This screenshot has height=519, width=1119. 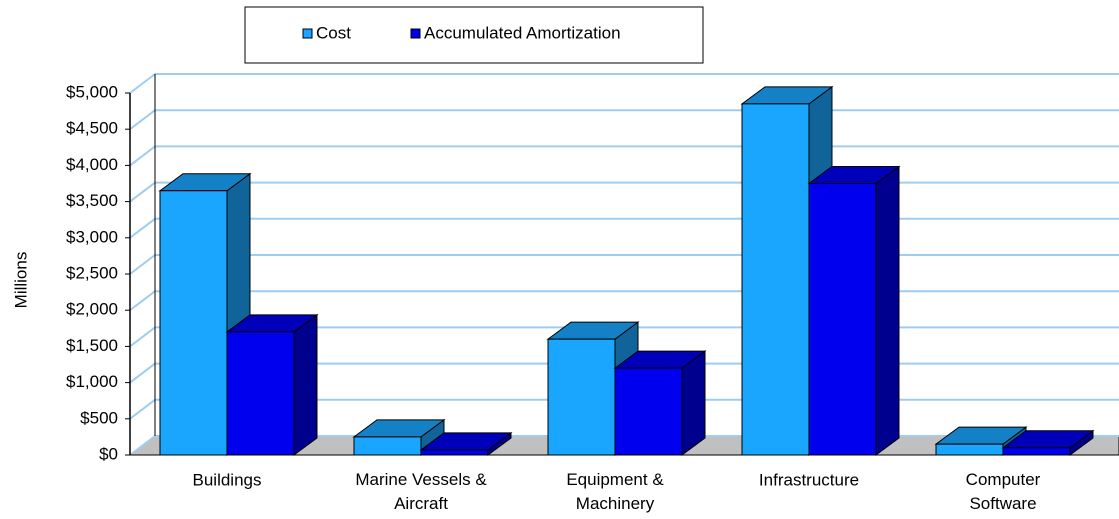 What do you see at coordinates (522, 32) in the screenshot?
I see `legend-label: Accumulated Amortization` at bounding box center [522, 32].